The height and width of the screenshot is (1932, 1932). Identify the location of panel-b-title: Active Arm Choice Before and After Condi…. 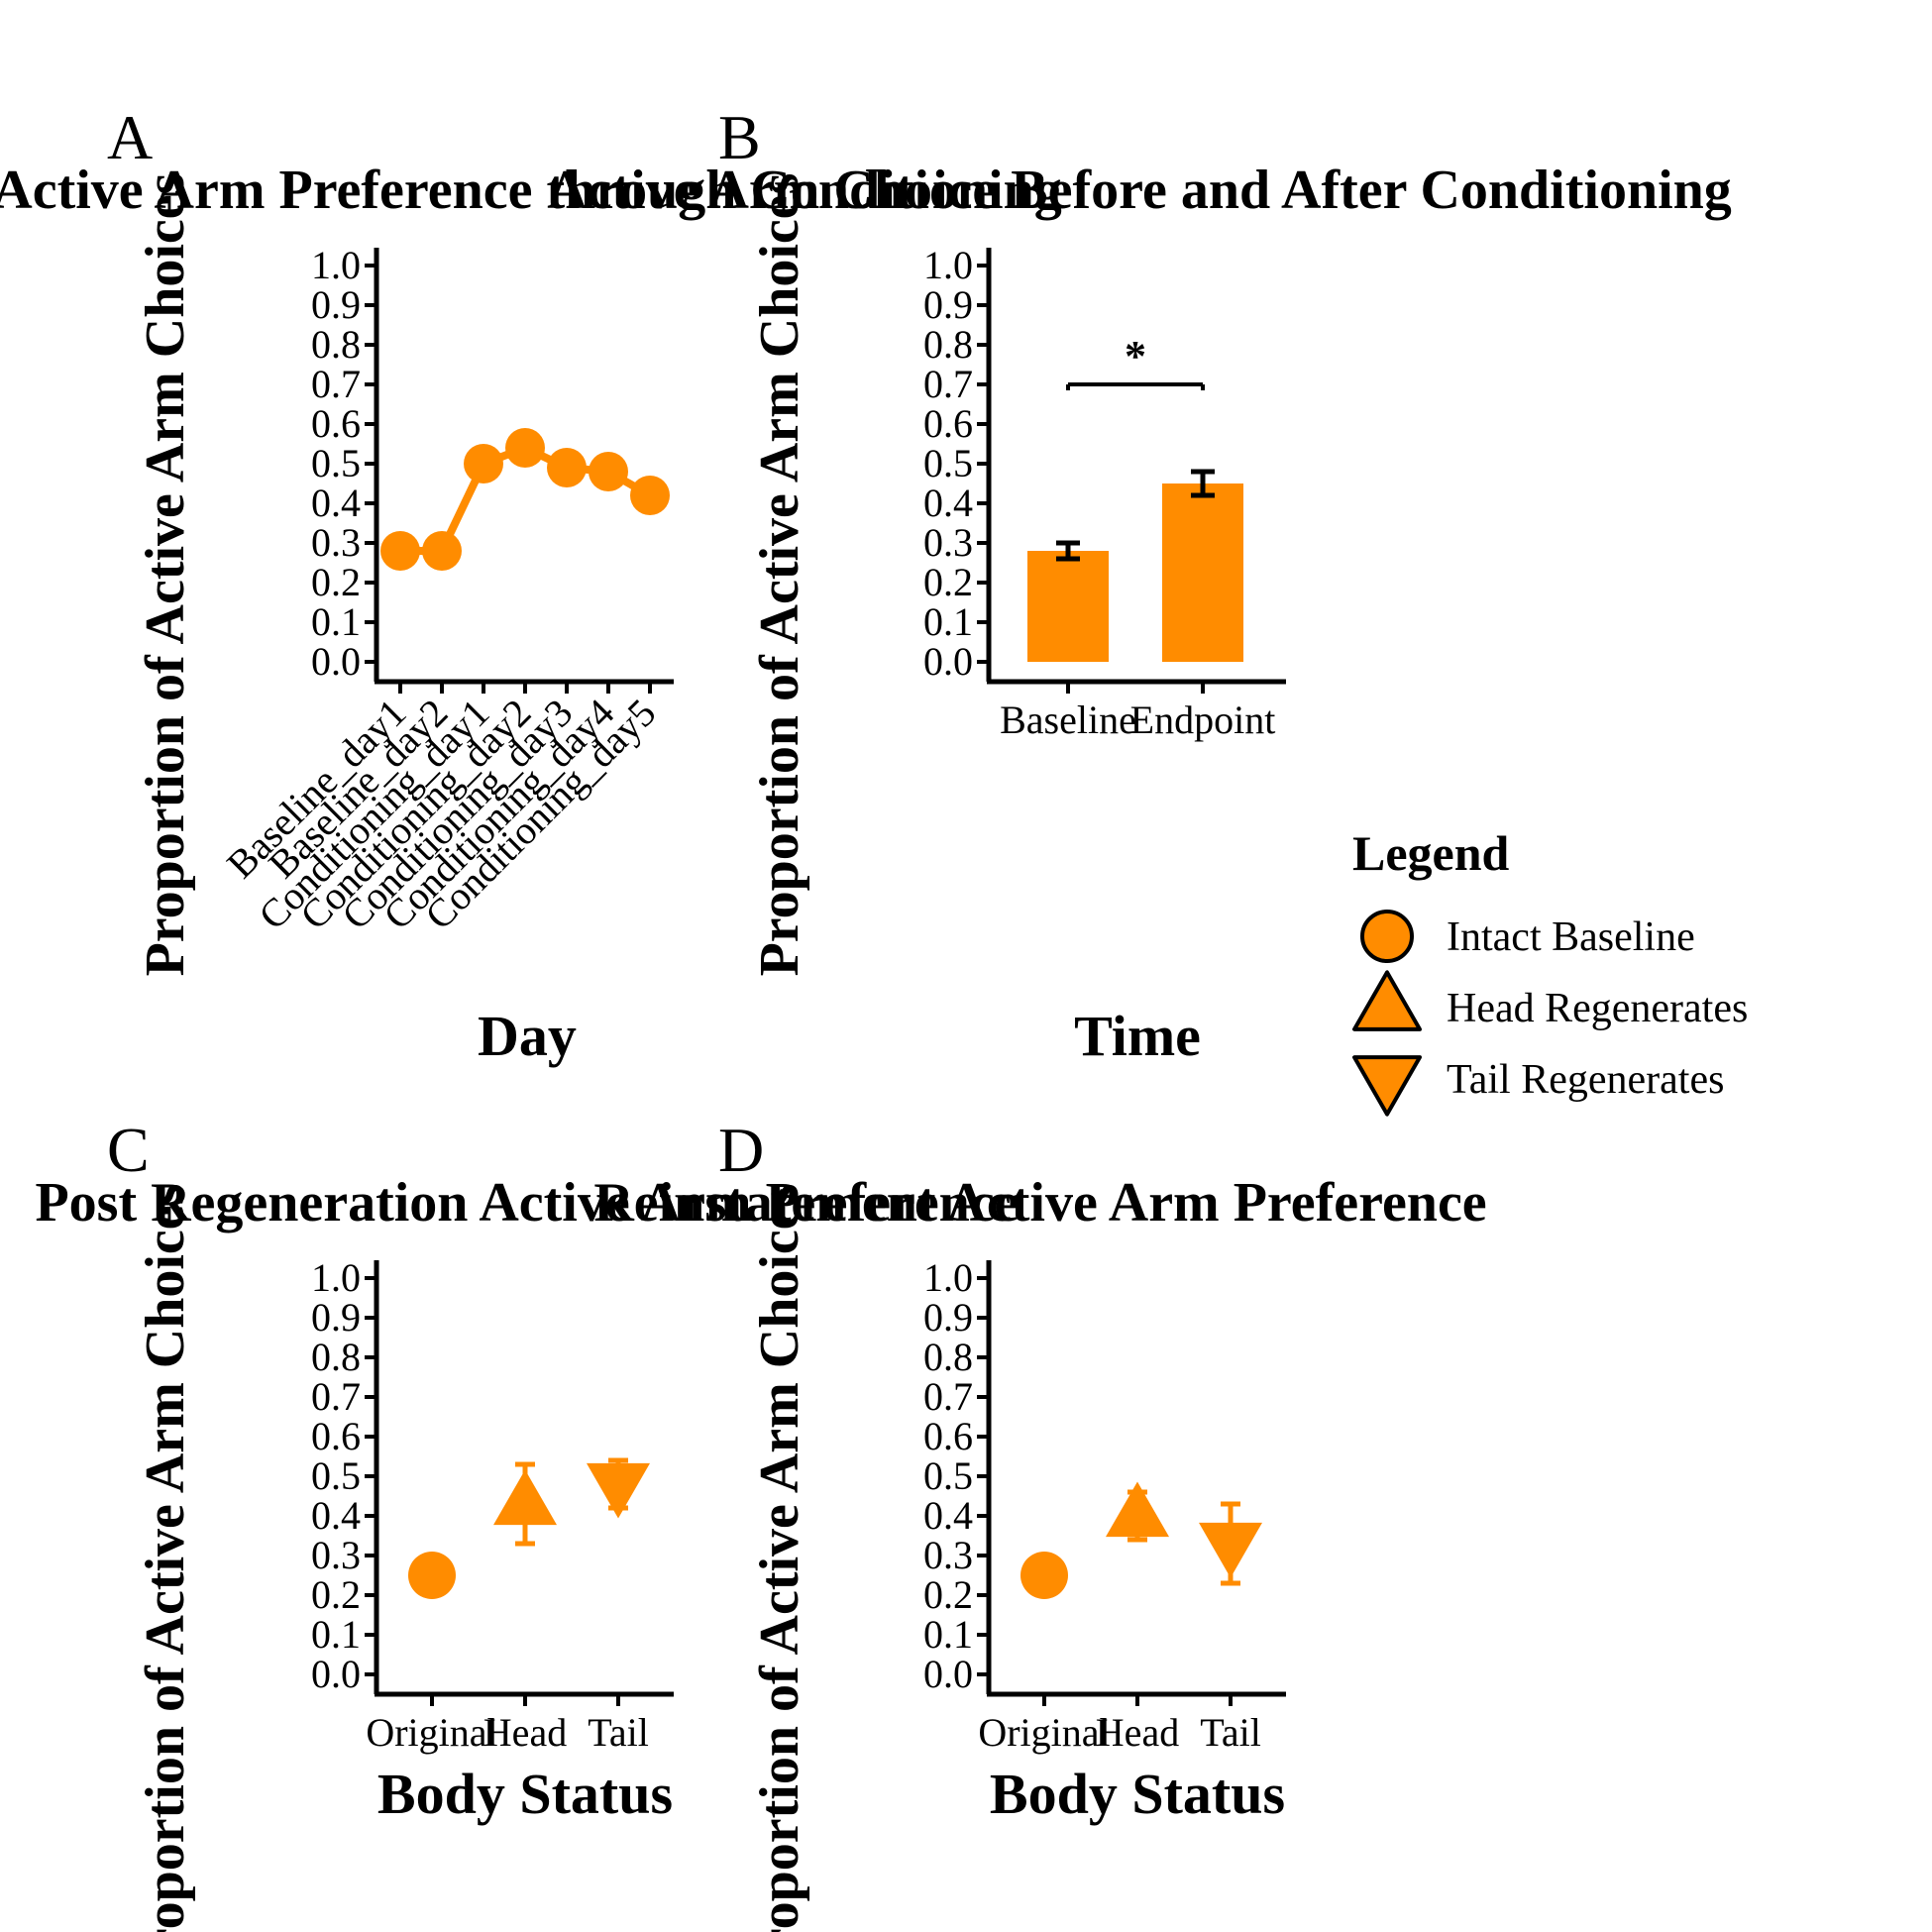
(1139, 190).